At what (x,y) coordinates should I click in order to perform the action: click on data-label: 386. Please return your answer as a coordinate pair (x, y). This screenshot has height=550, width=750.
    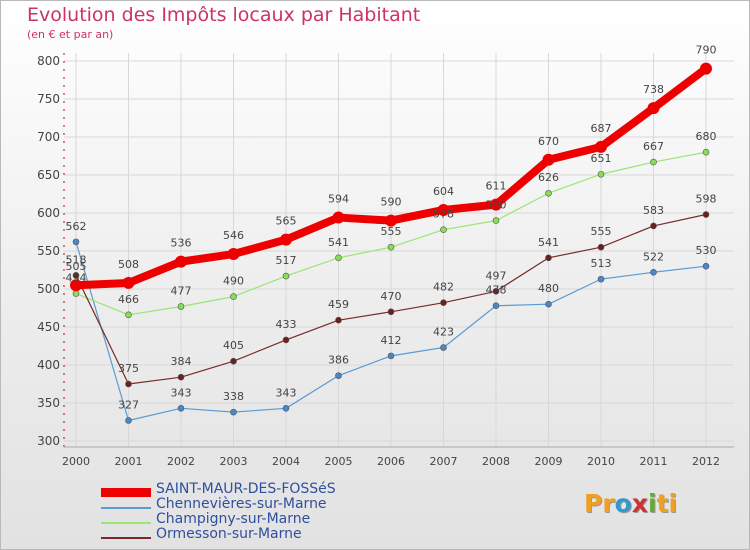
    Looking at the image, I should click on (338, 360).